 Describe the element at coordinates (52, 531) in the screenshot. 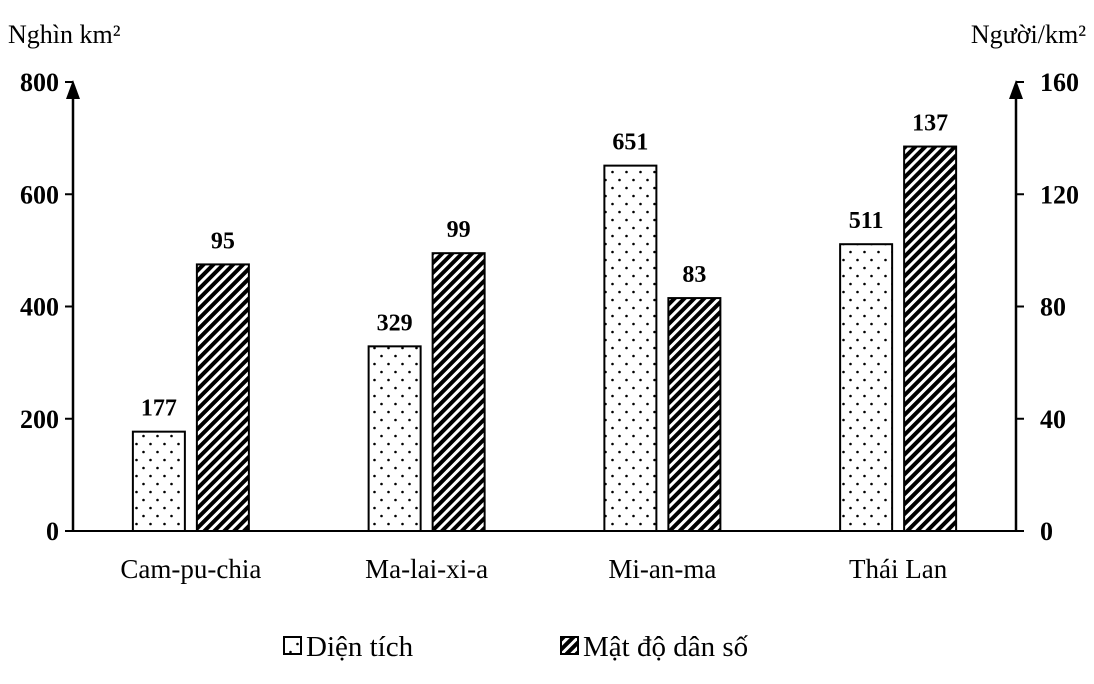

I see `left-tick-label: 0` at that location.